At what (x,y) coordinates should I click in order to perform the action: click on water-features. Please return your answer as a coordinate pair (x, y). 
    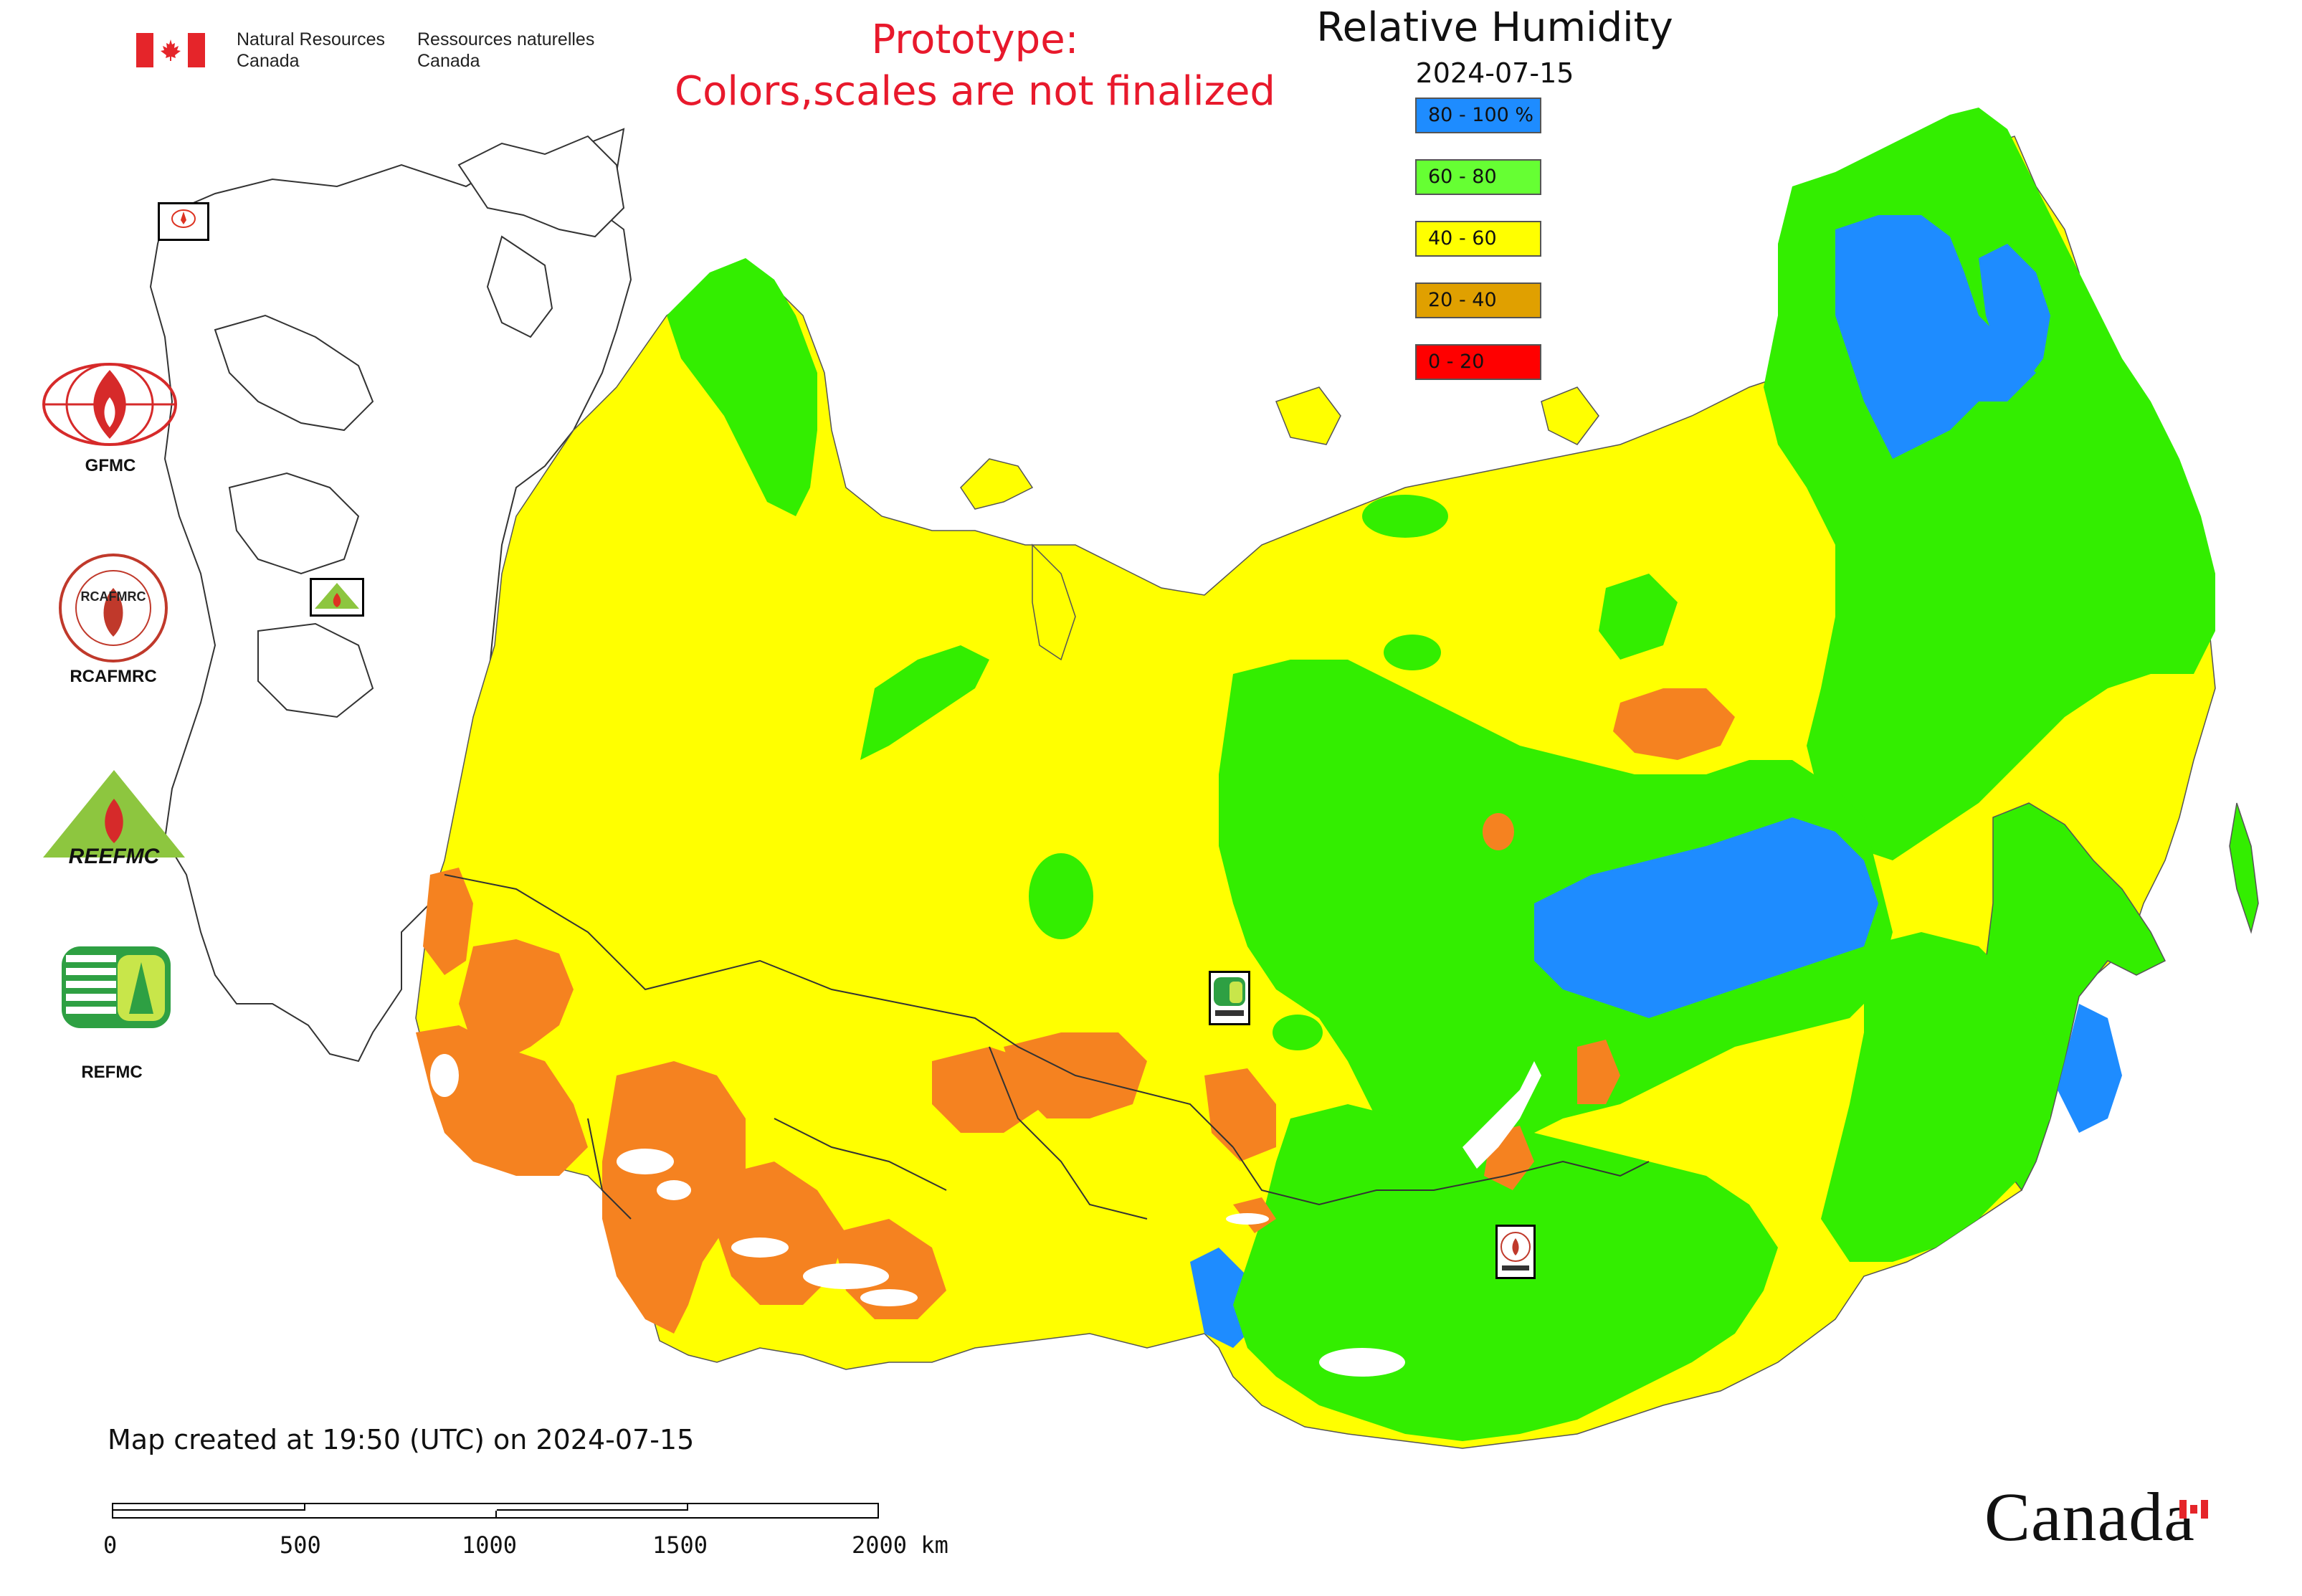
    Looking at the image, I should click on (986, 1215).